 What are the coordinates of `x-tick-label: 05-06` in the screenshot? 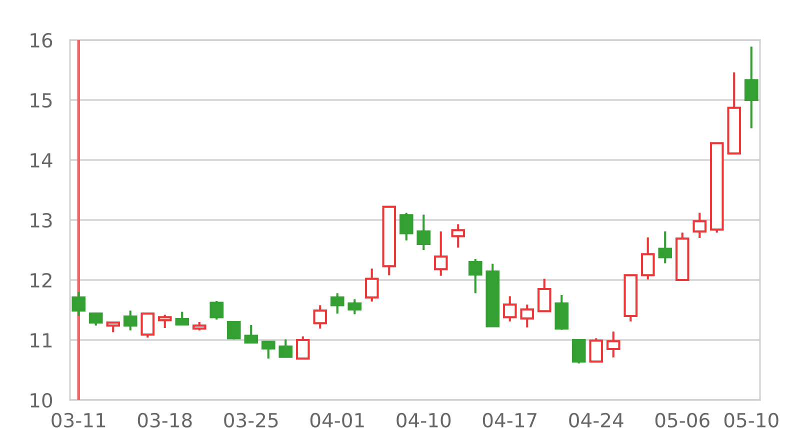 It's located at (682, 420).